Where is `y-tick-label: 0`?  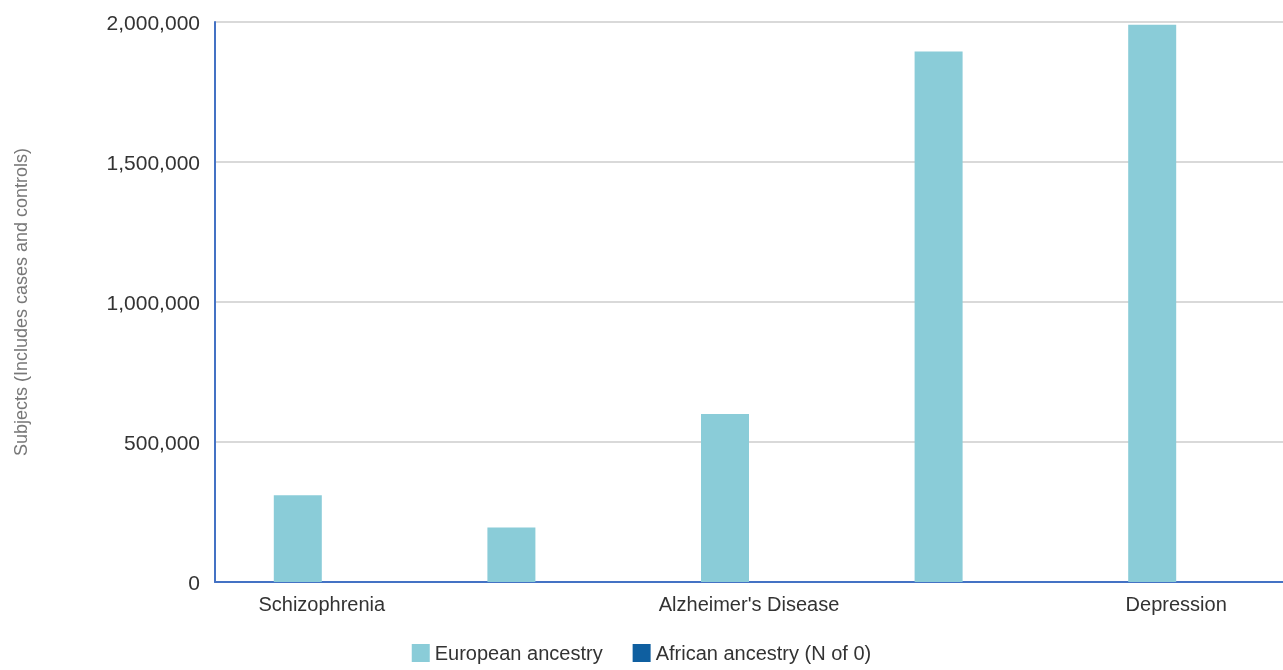 y-tick-label: 0 is located at coordinates (194, 582).